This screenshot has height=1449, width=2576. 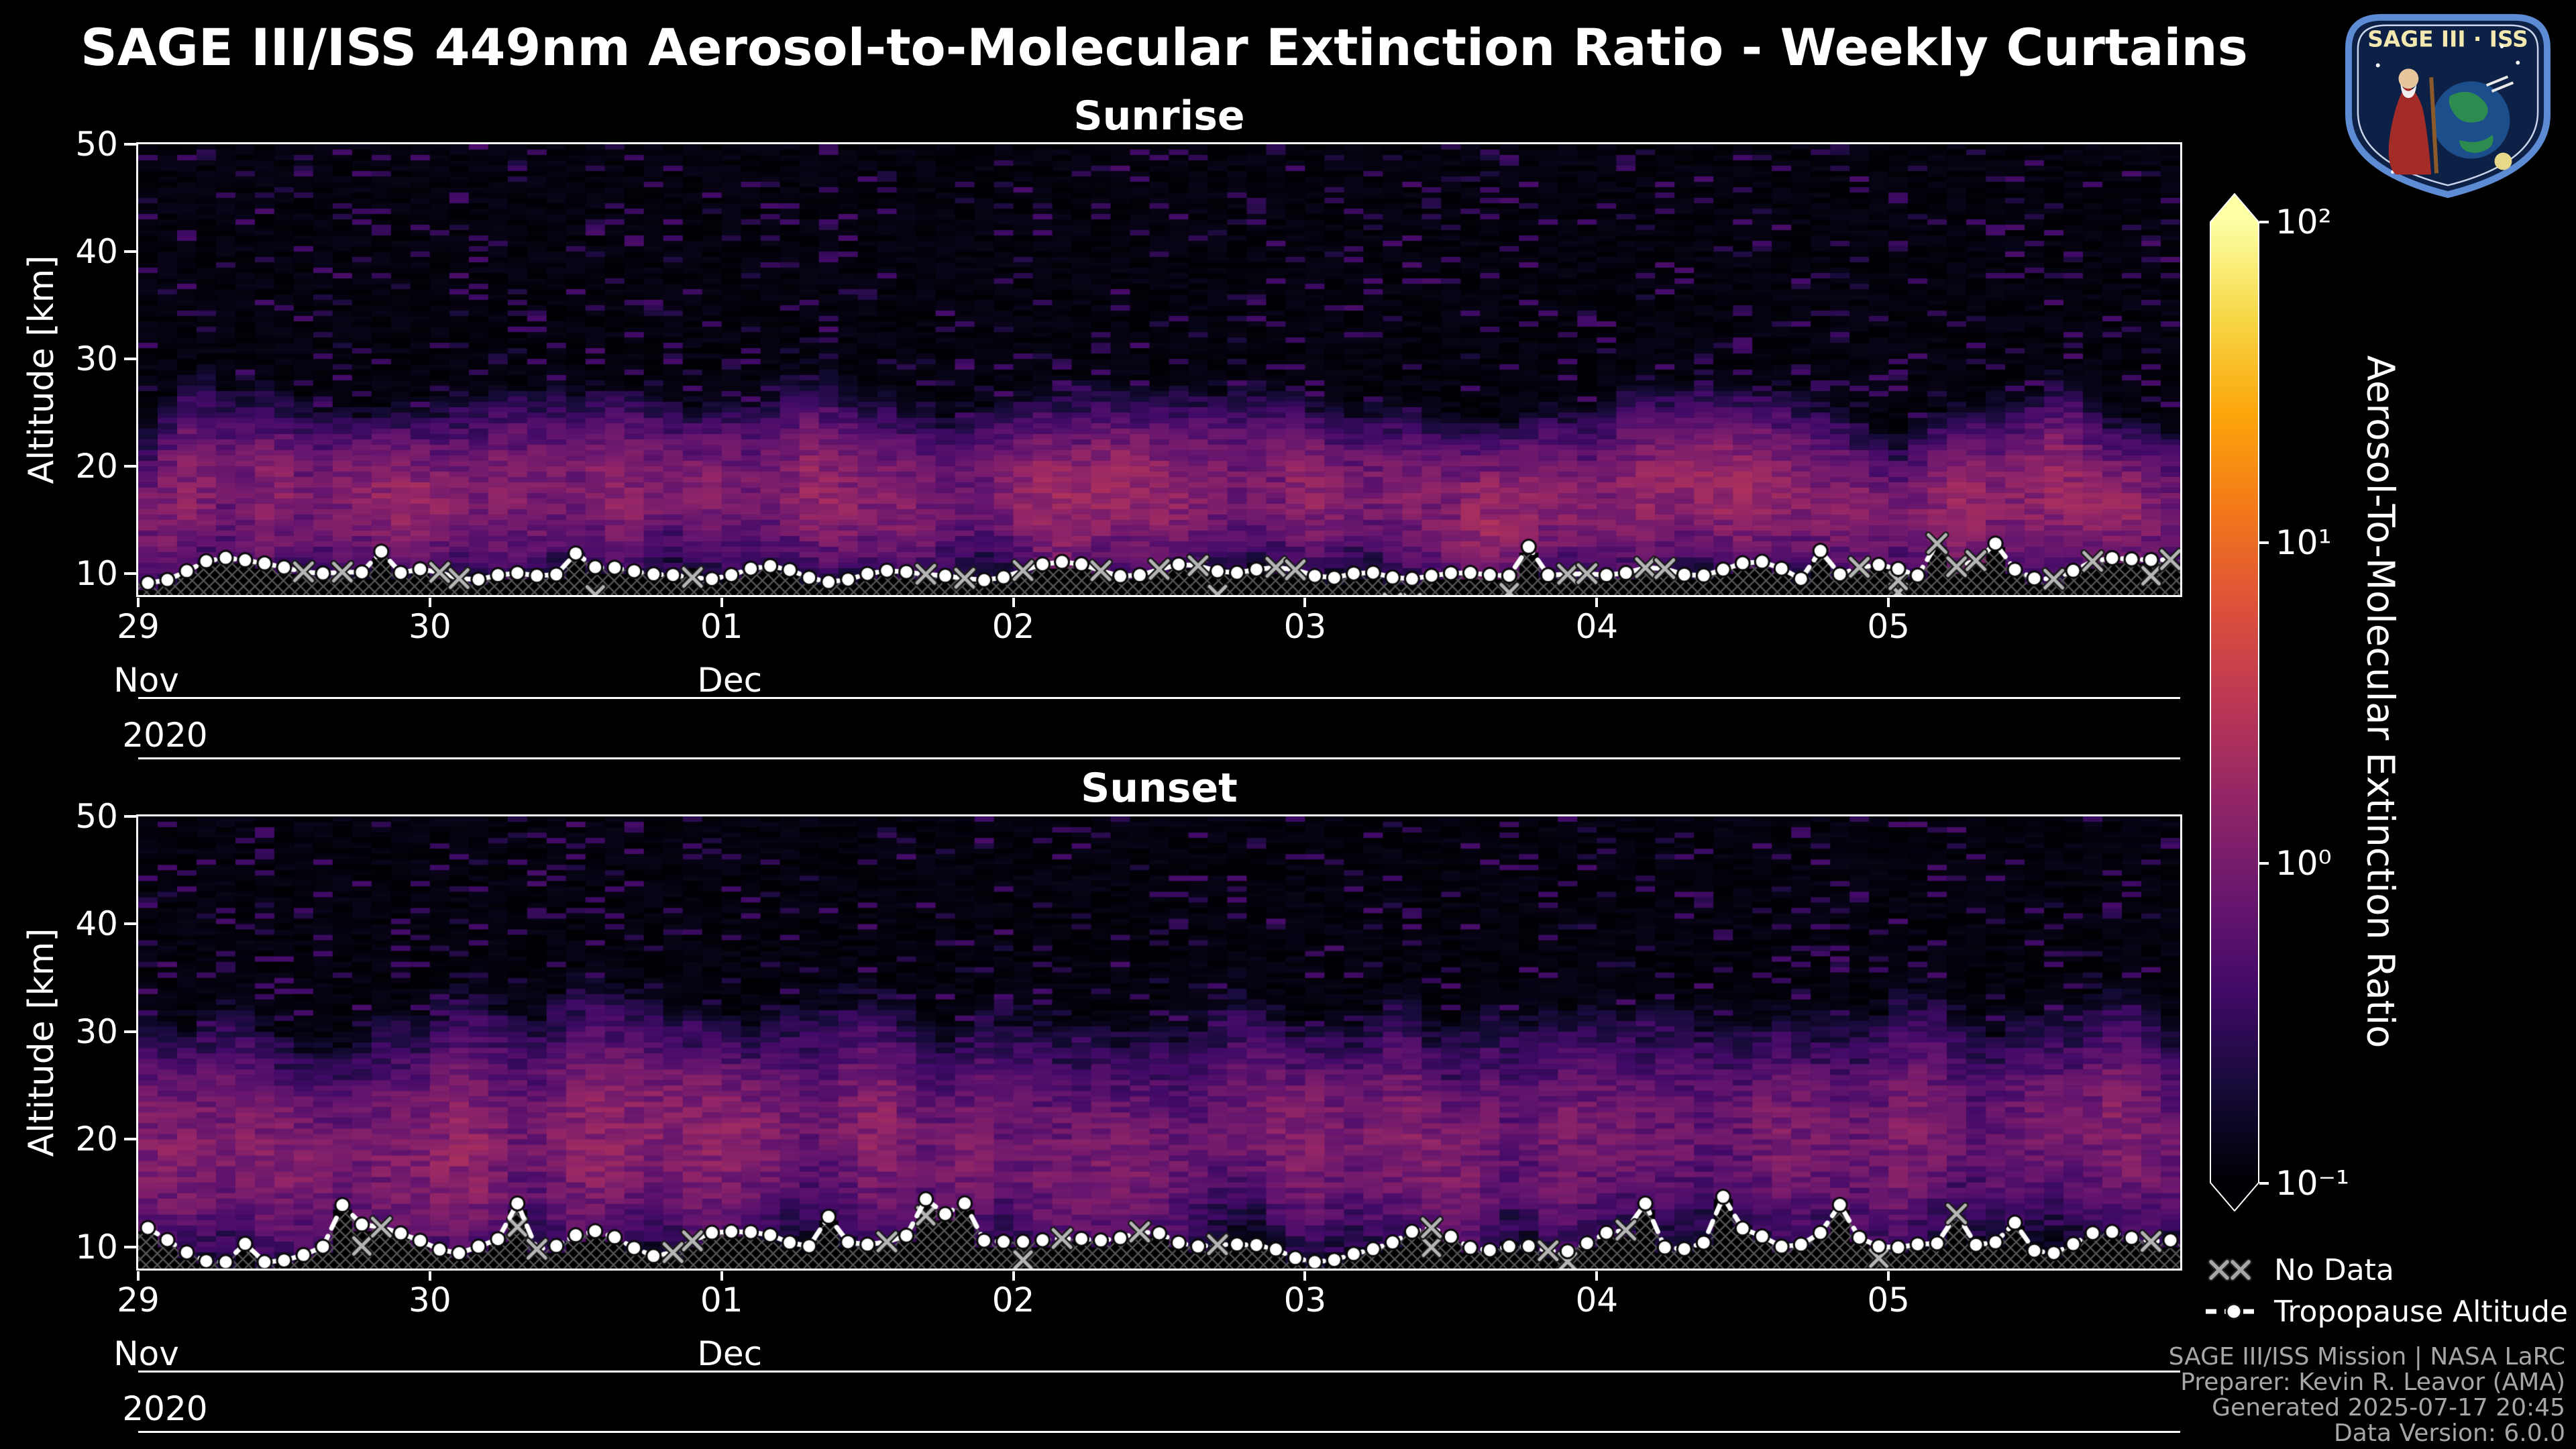 I want to click on wizard-beard, so click(x=2408, y=91).